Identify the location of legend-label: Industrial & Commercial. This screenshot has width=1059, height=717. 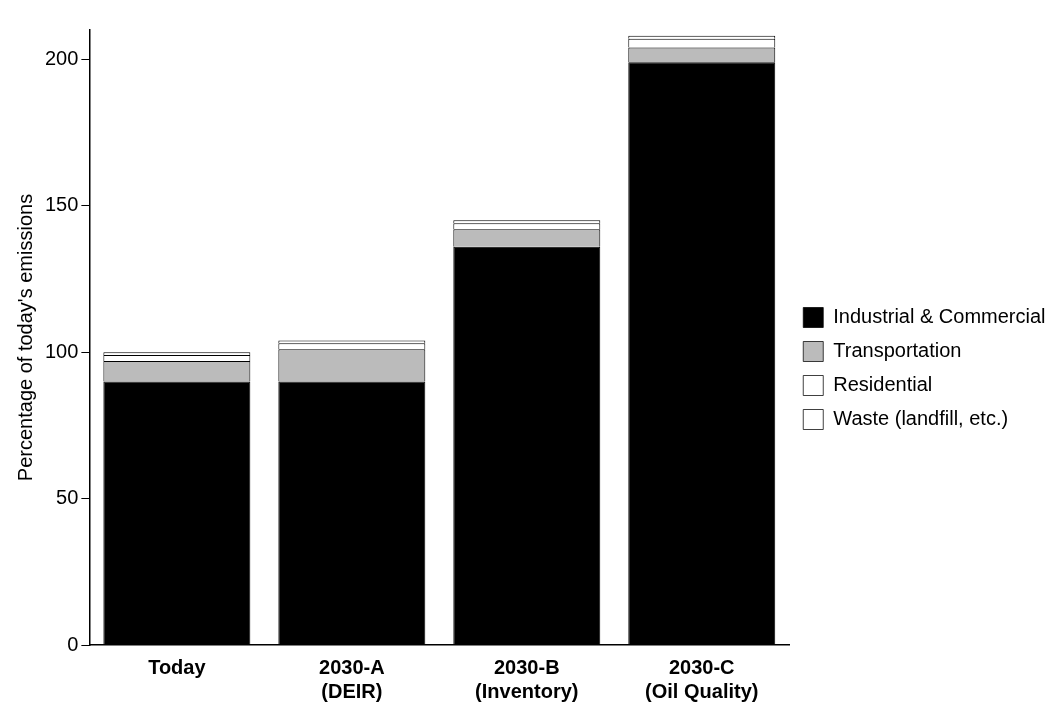
(939, 316).